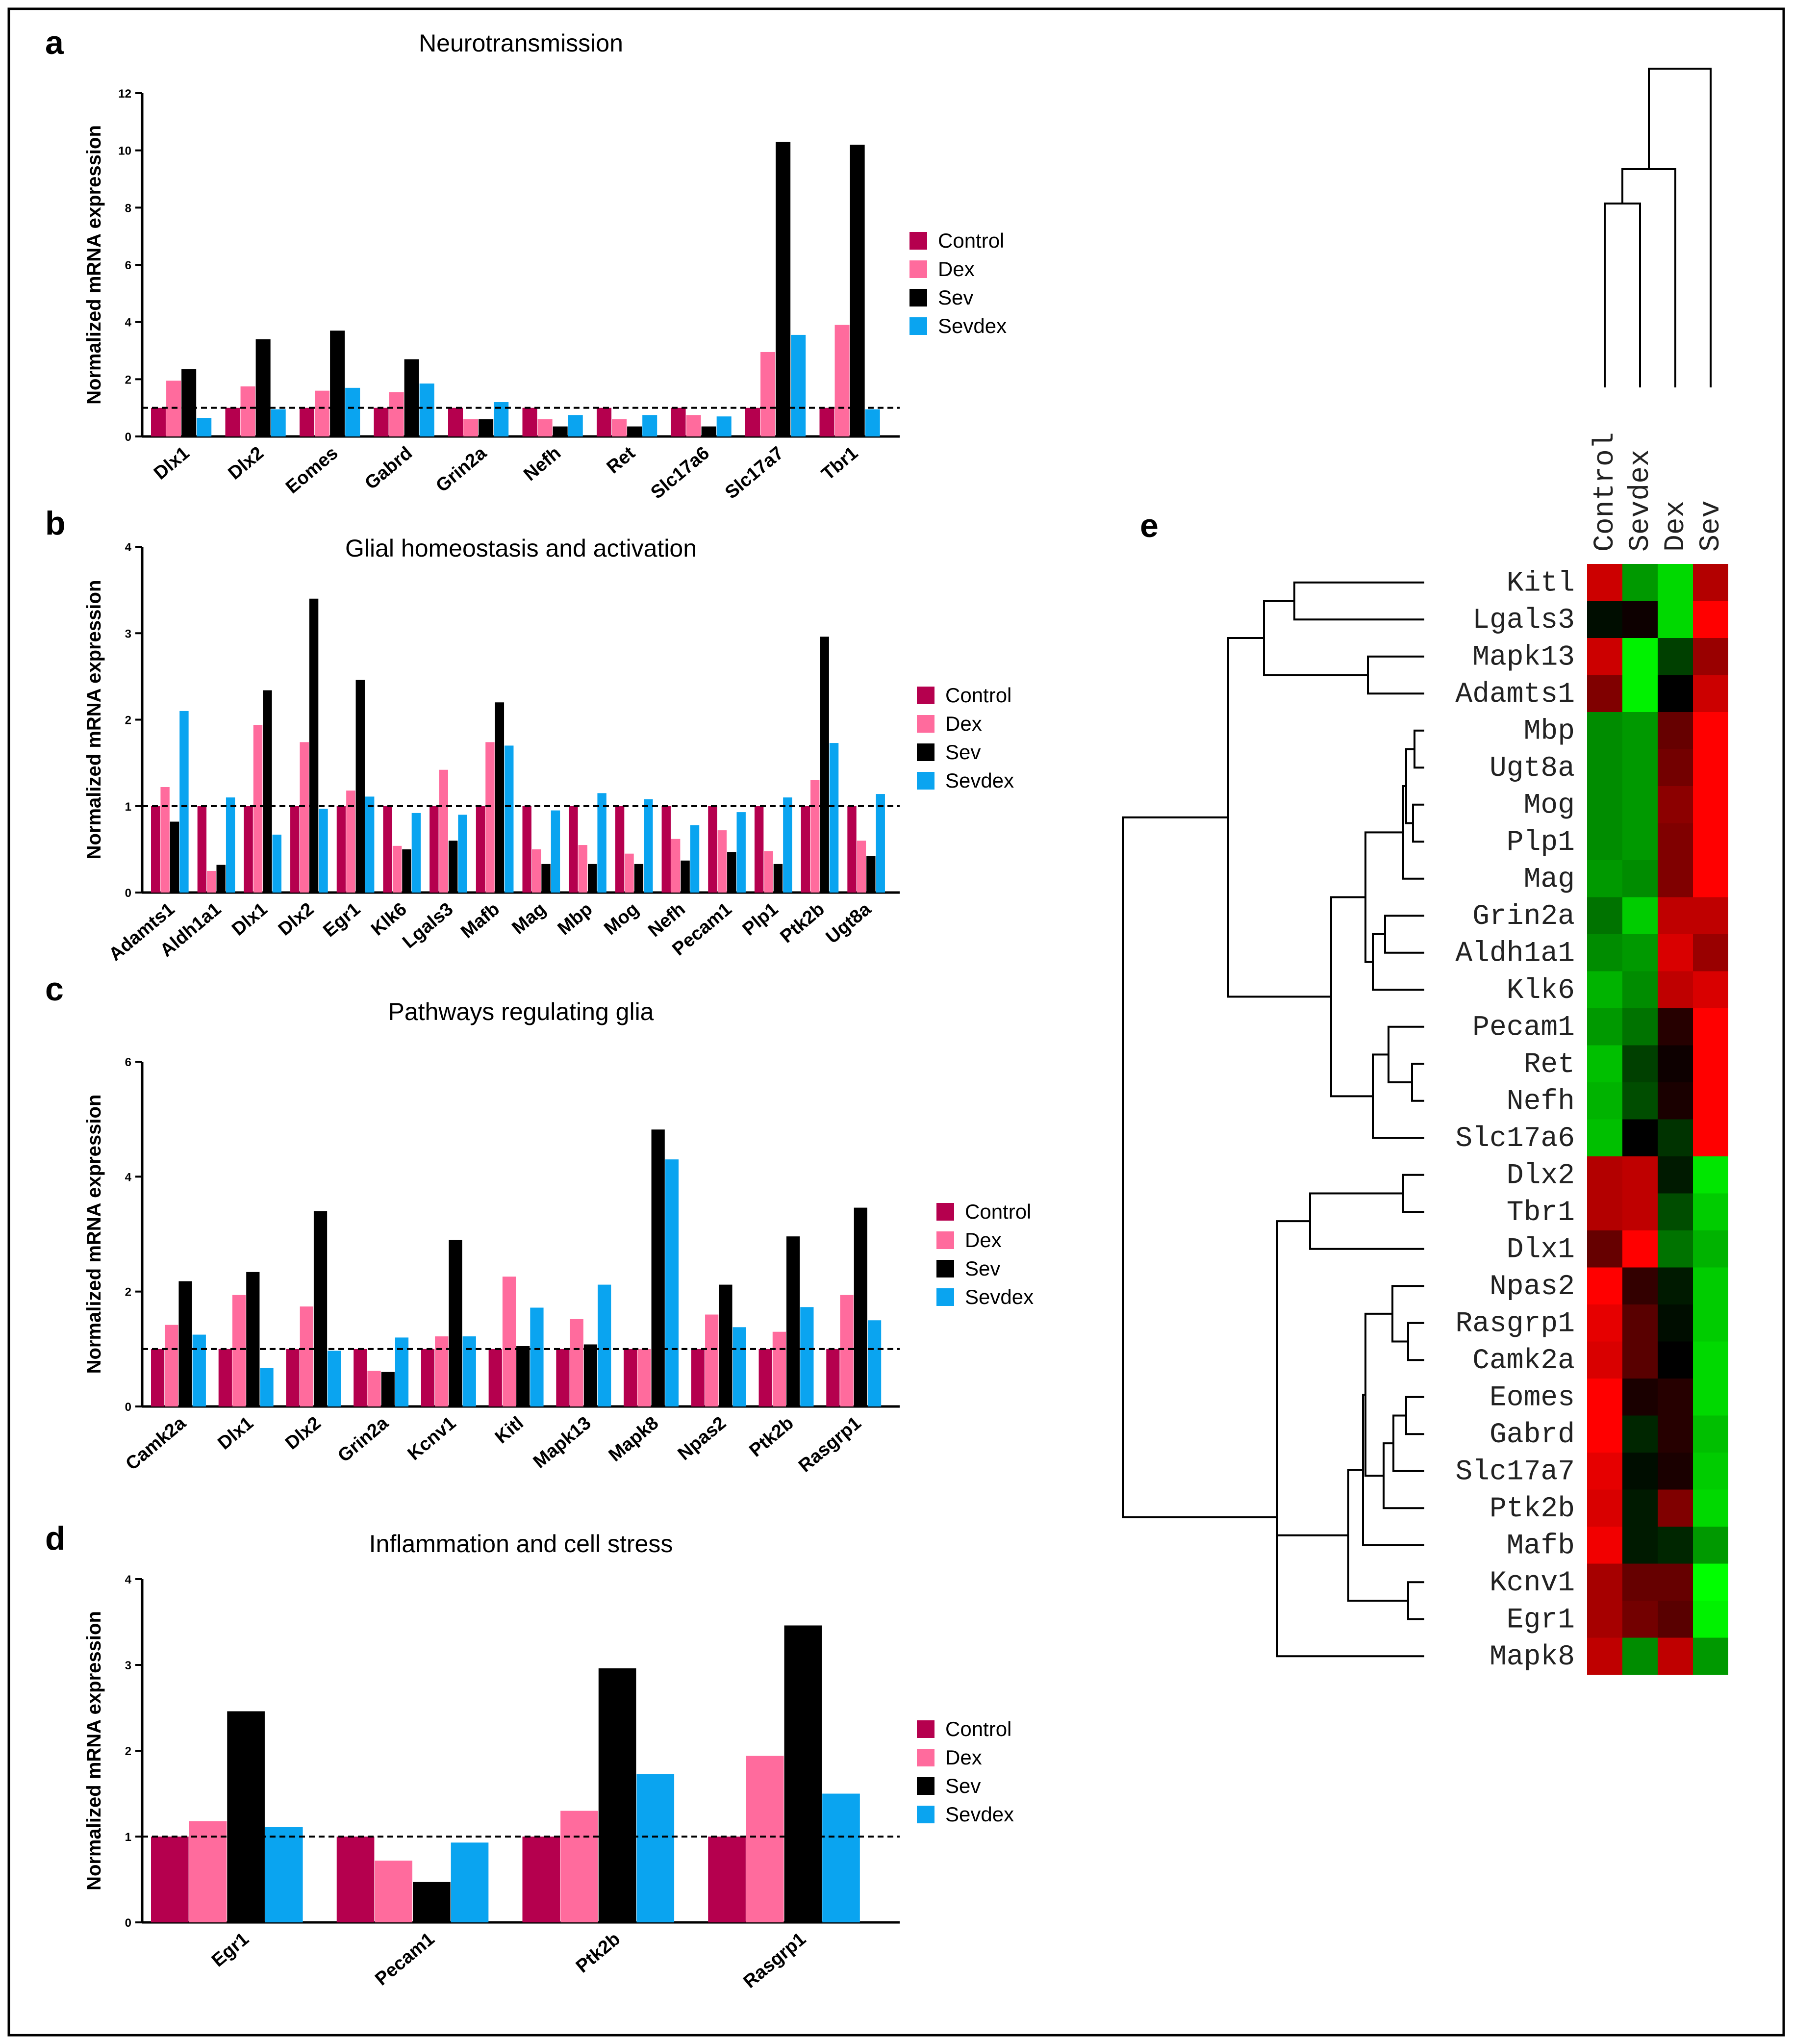 This screenshot has height=2044, width=1793. Describe the element at coordinates (1640, 1286) in the screenshot. I see `heat-cell-Npas2-Sevdex` at that location.